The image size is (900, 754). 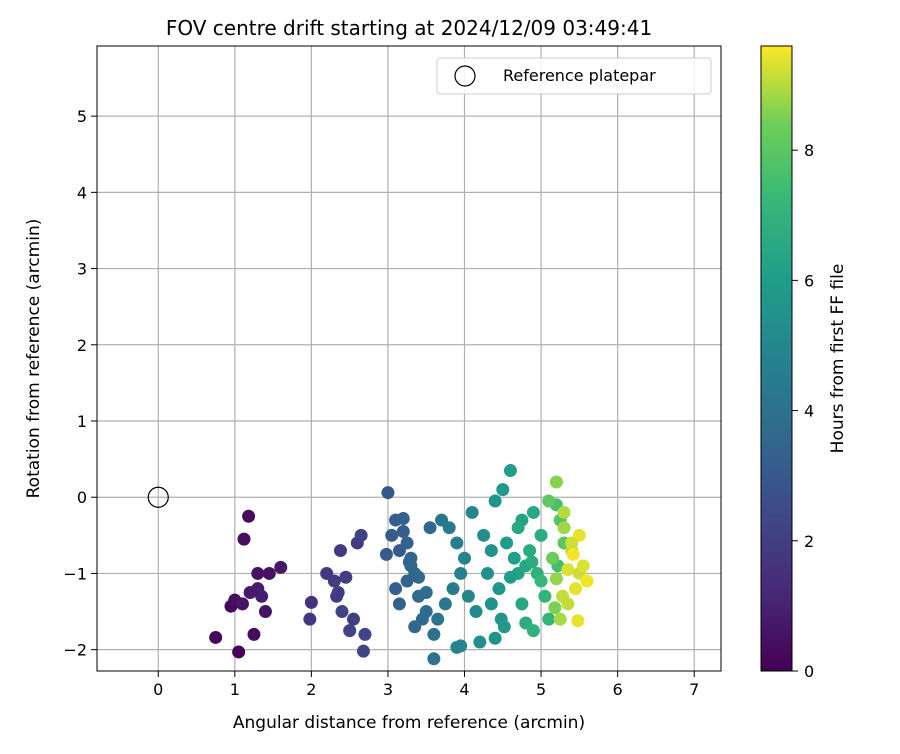 I want to click on y-tick-label: 2, so click(x=82, y=345).